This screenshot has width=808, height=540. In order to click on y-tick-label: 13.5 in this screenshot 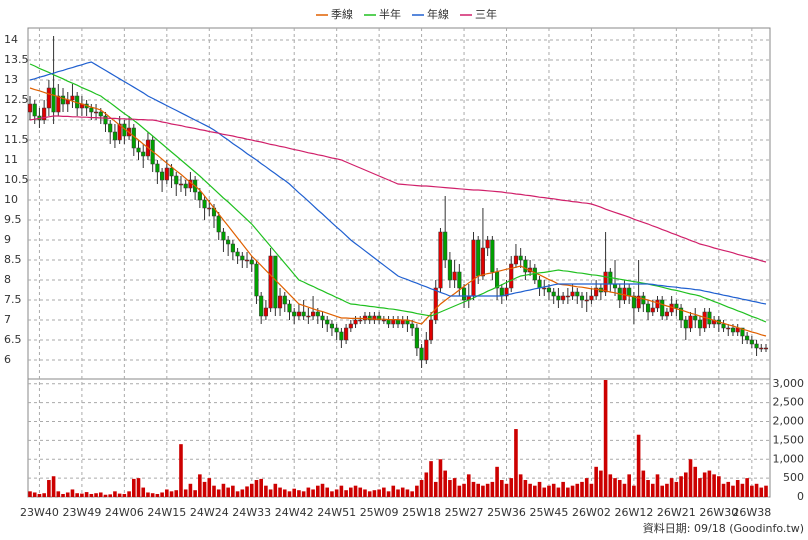, I will do `click(16, 59)`.